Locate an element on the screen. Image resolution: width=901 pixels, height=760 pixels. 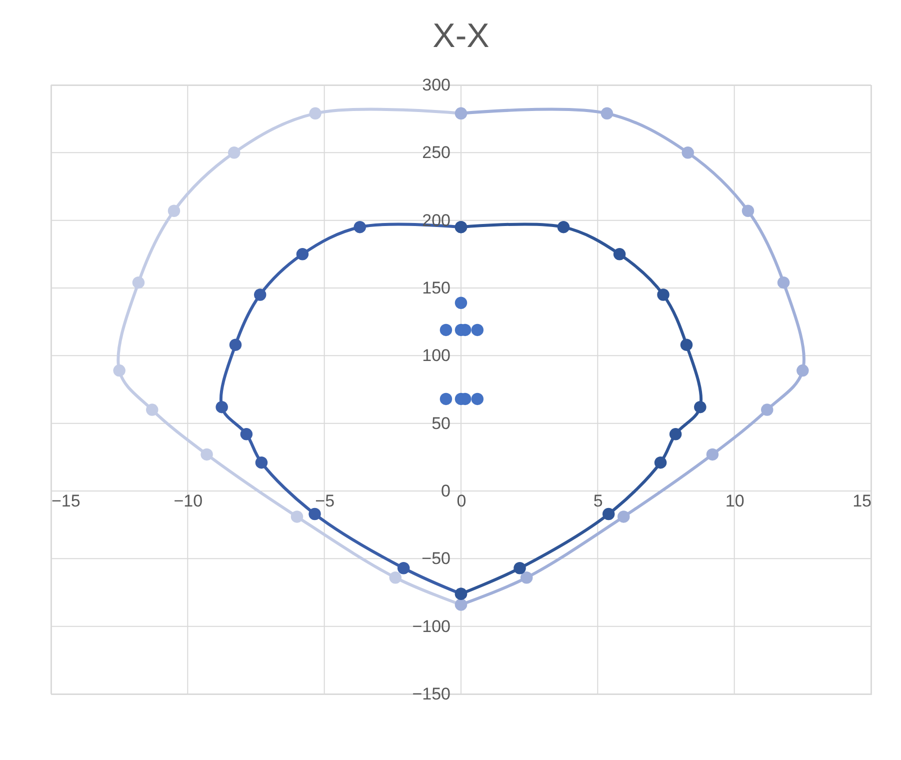
y-tick-label: −50 is located at coordinates (436, 558).